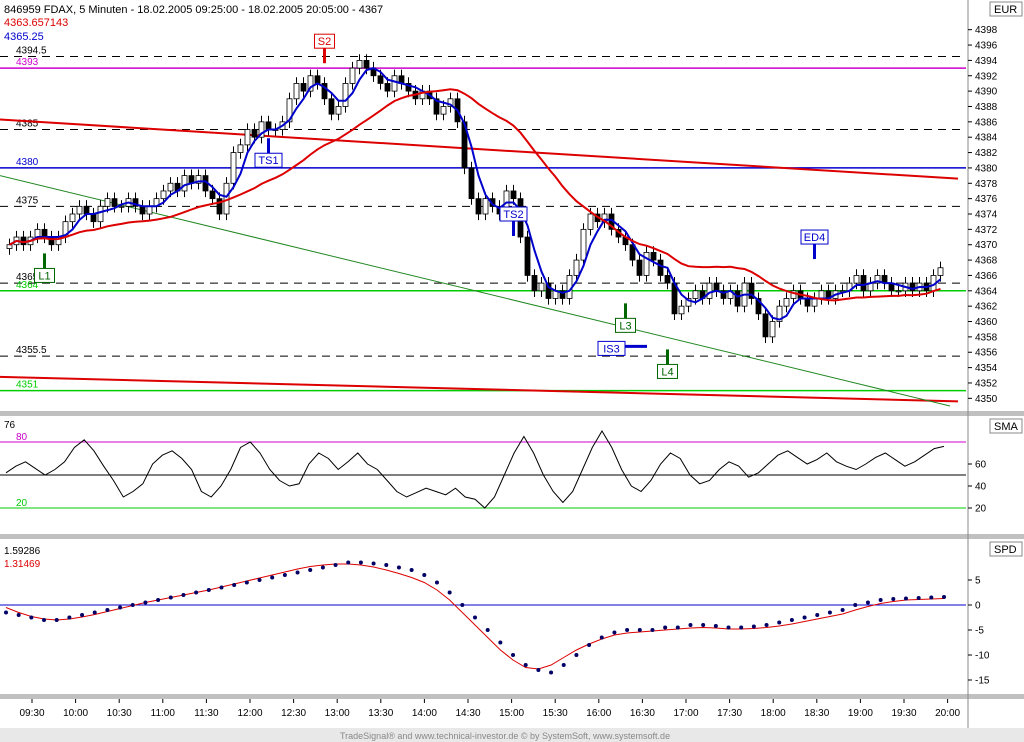  What do you see at coordinates (475, 616) in the screenshot?
I see `spd-line-red` at bounding box center [475, 616].